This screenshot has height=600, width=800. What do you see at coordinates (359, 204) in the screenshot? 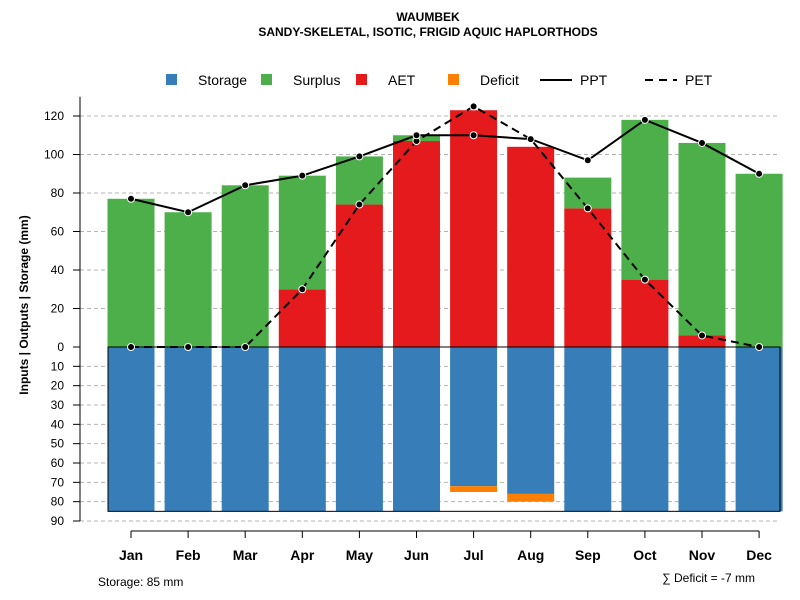
I see `point-pet-may` at bounding box center [359, 204].